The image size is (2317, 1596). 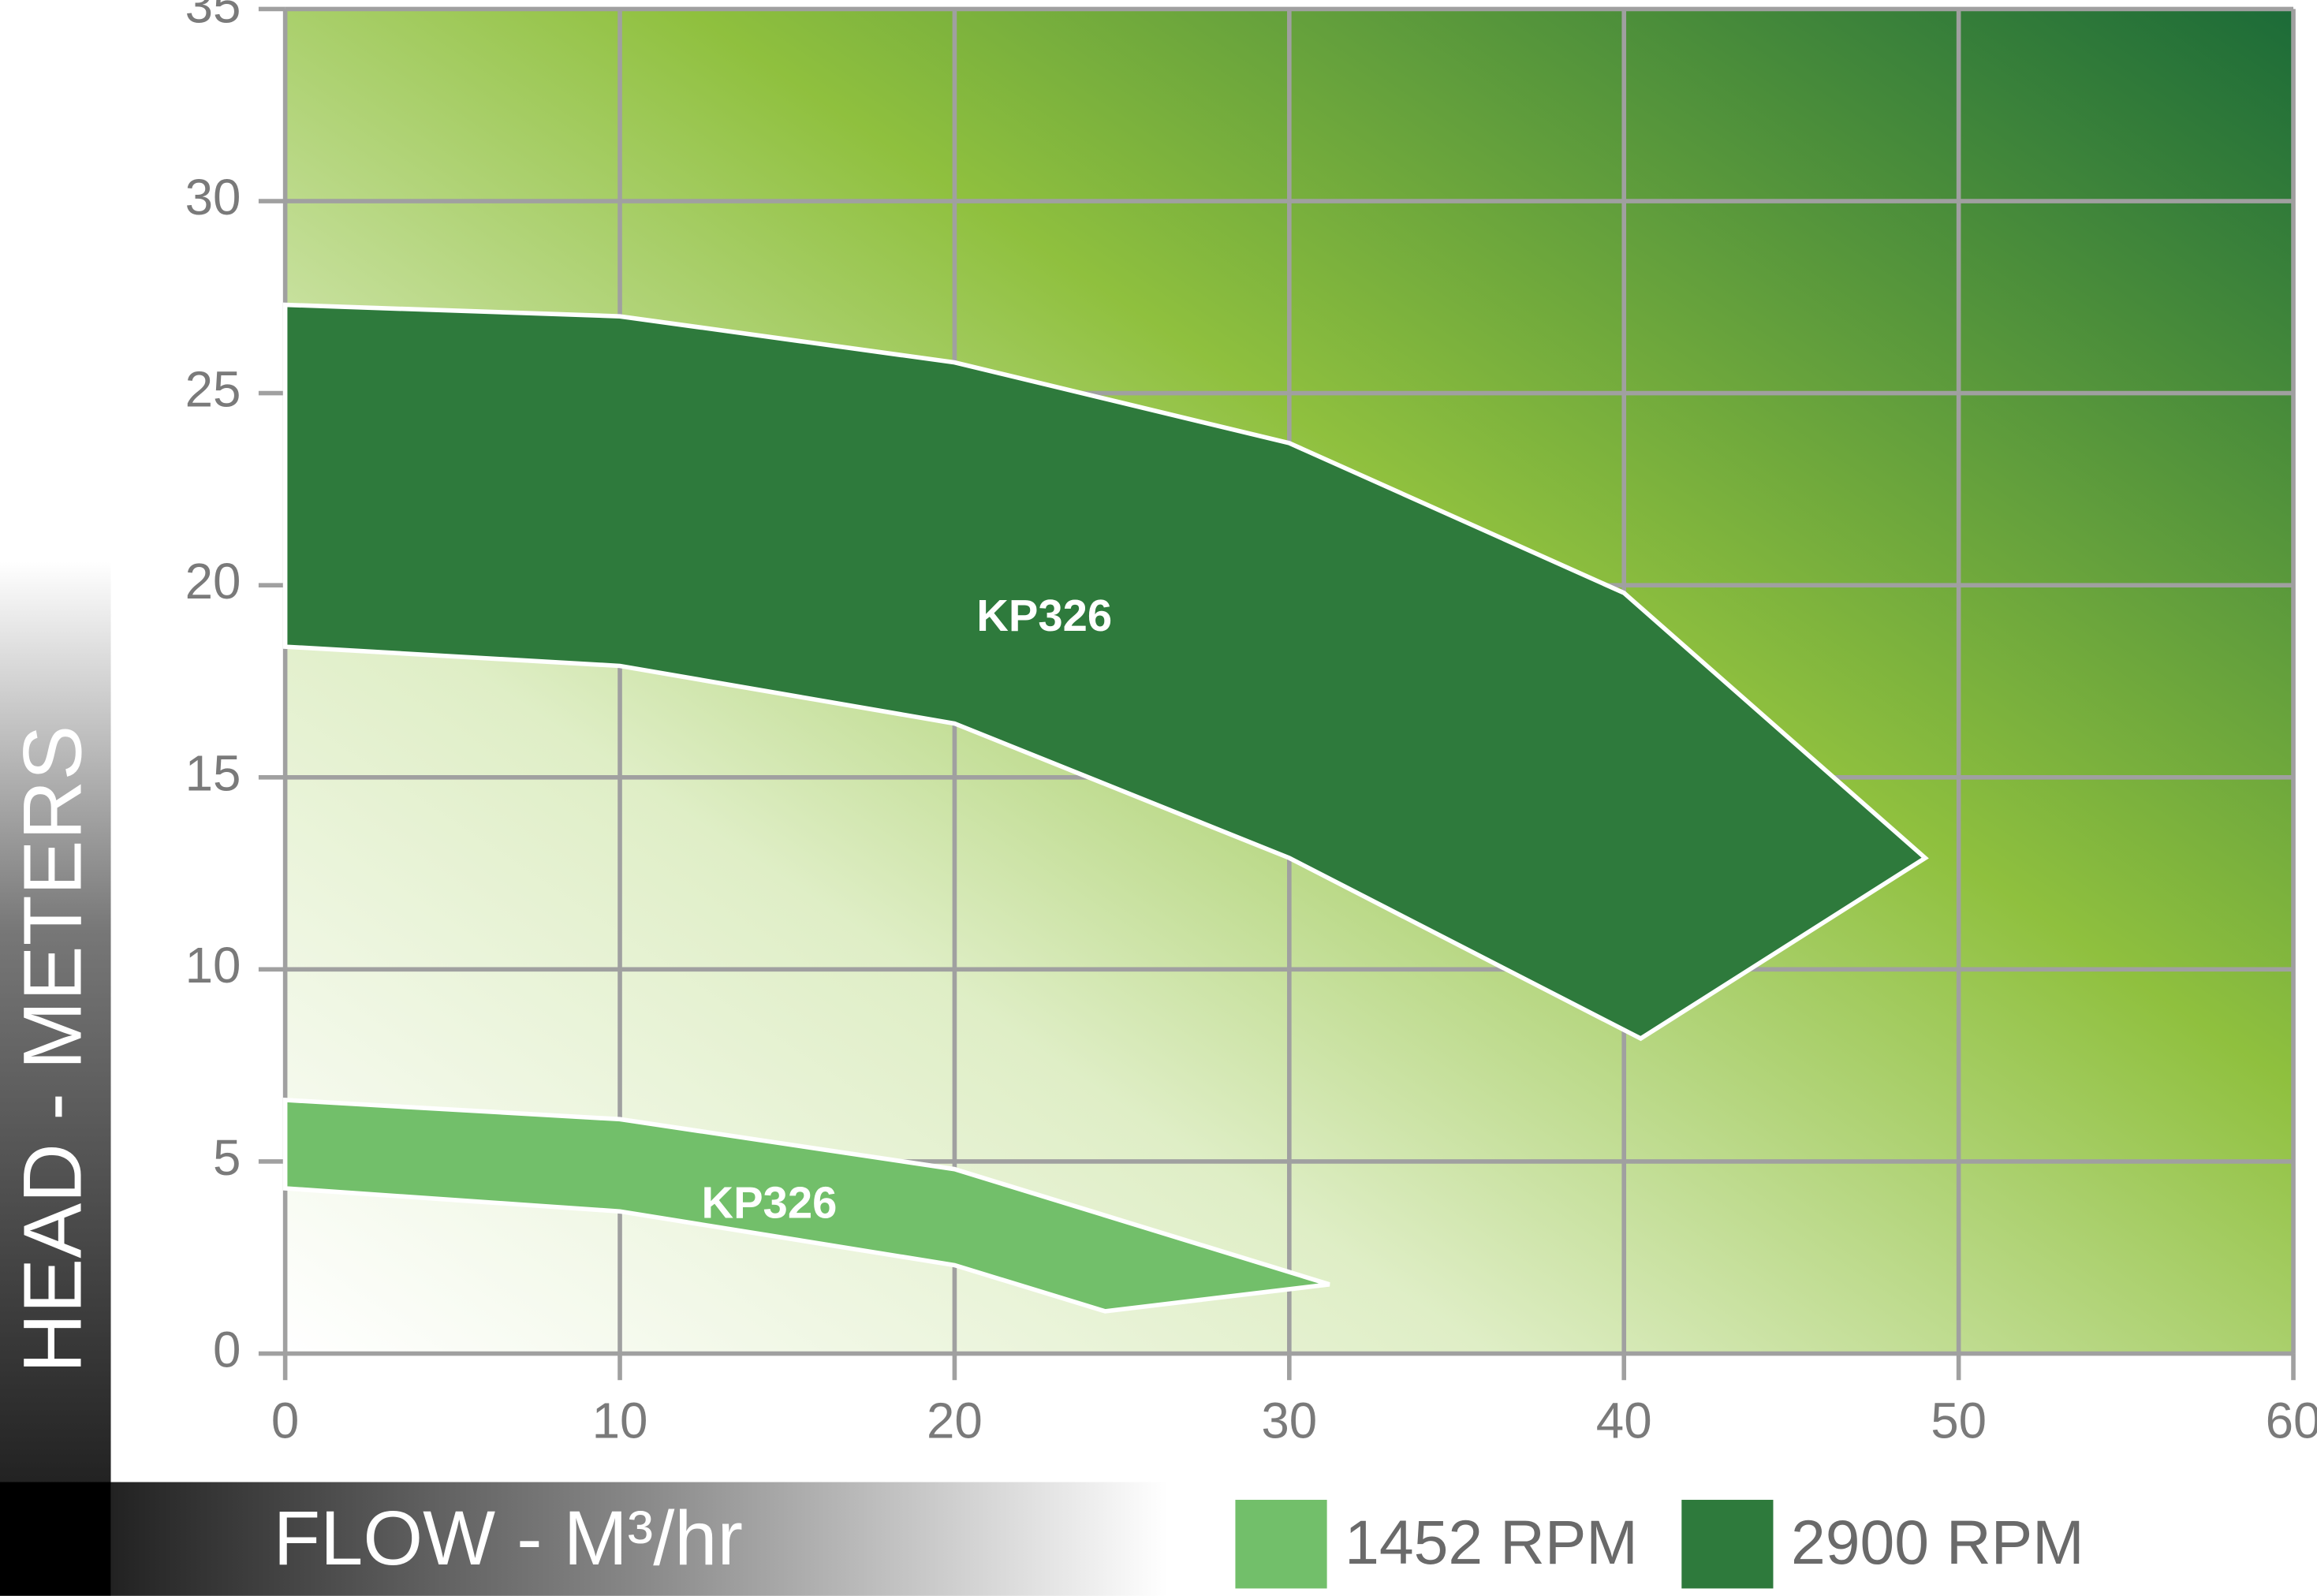 I want to click on y-tick-label: 35, so click(x=213, y=16).